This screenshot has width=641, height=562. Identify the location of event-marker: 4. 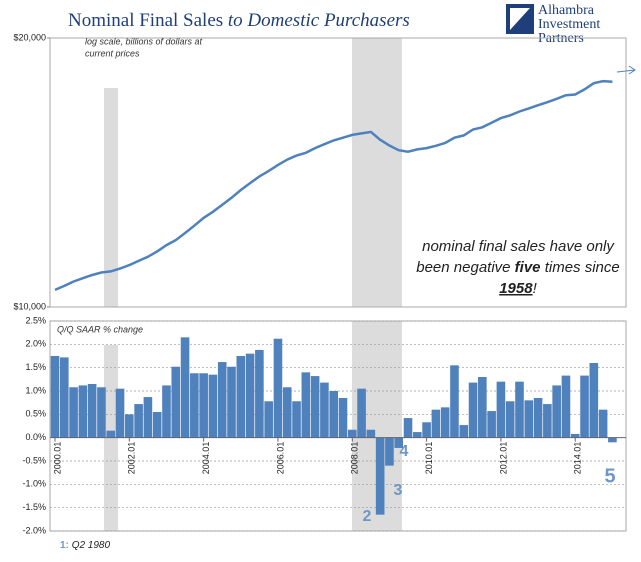
(404, 451).